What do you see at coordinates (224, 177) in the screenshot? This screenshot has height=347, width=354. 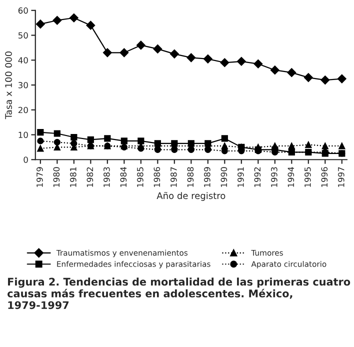 I see `x-tick-label: 1990` at bounding box center [224, 177].